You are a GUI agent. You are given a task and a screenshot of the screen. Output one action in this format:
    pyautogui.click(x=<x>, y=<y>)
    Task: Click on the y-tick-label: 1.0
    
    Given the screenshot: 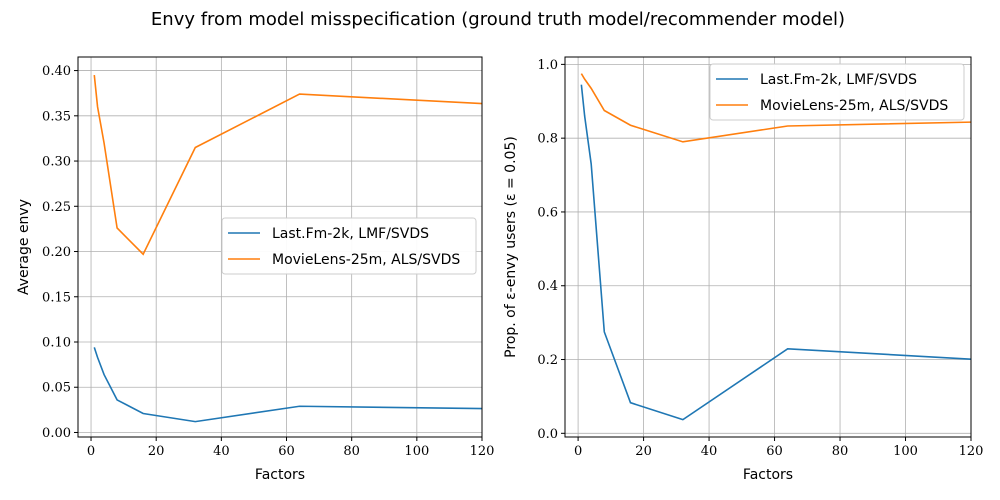 What is the action you would take?
    pyautogui.click(x=547, y=65)
    